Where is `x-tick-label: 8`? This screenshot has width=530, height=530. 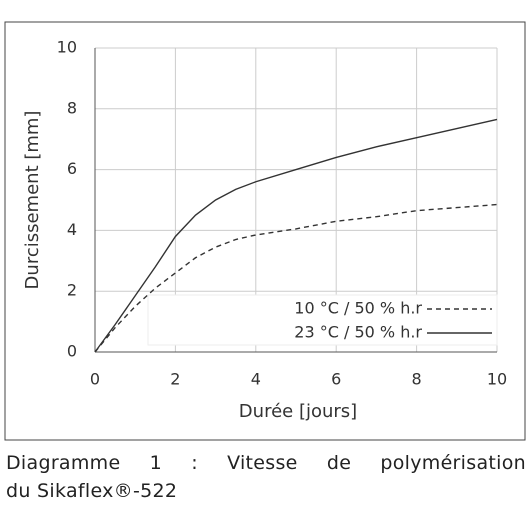 x-tick-label: 8 is located at coordinates (417, 379).